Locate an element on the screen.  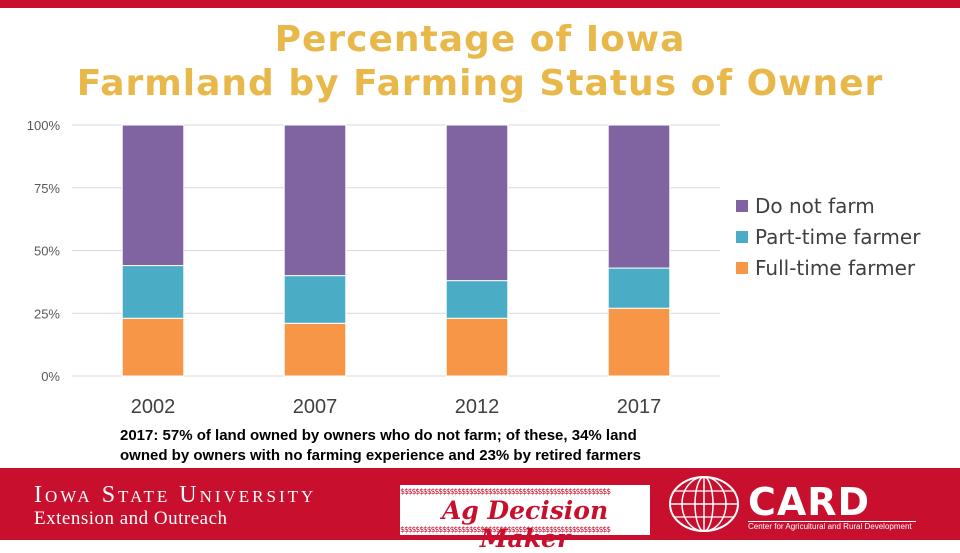
y-tick-label: 50% is located at coordinates (47, 251).